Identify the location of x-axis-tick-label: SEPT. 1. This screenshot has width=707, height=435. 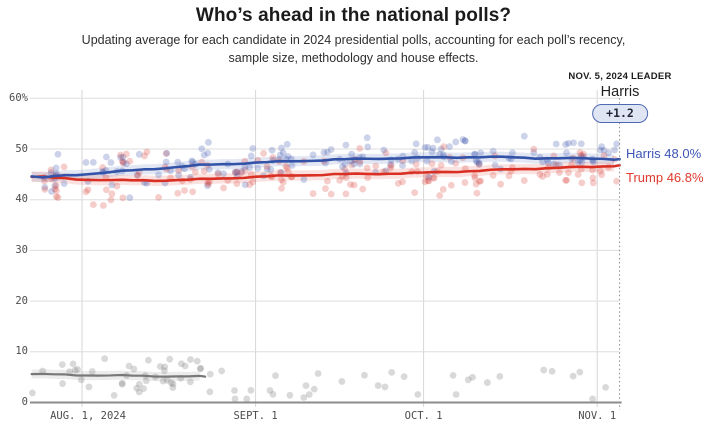
(255, 416).